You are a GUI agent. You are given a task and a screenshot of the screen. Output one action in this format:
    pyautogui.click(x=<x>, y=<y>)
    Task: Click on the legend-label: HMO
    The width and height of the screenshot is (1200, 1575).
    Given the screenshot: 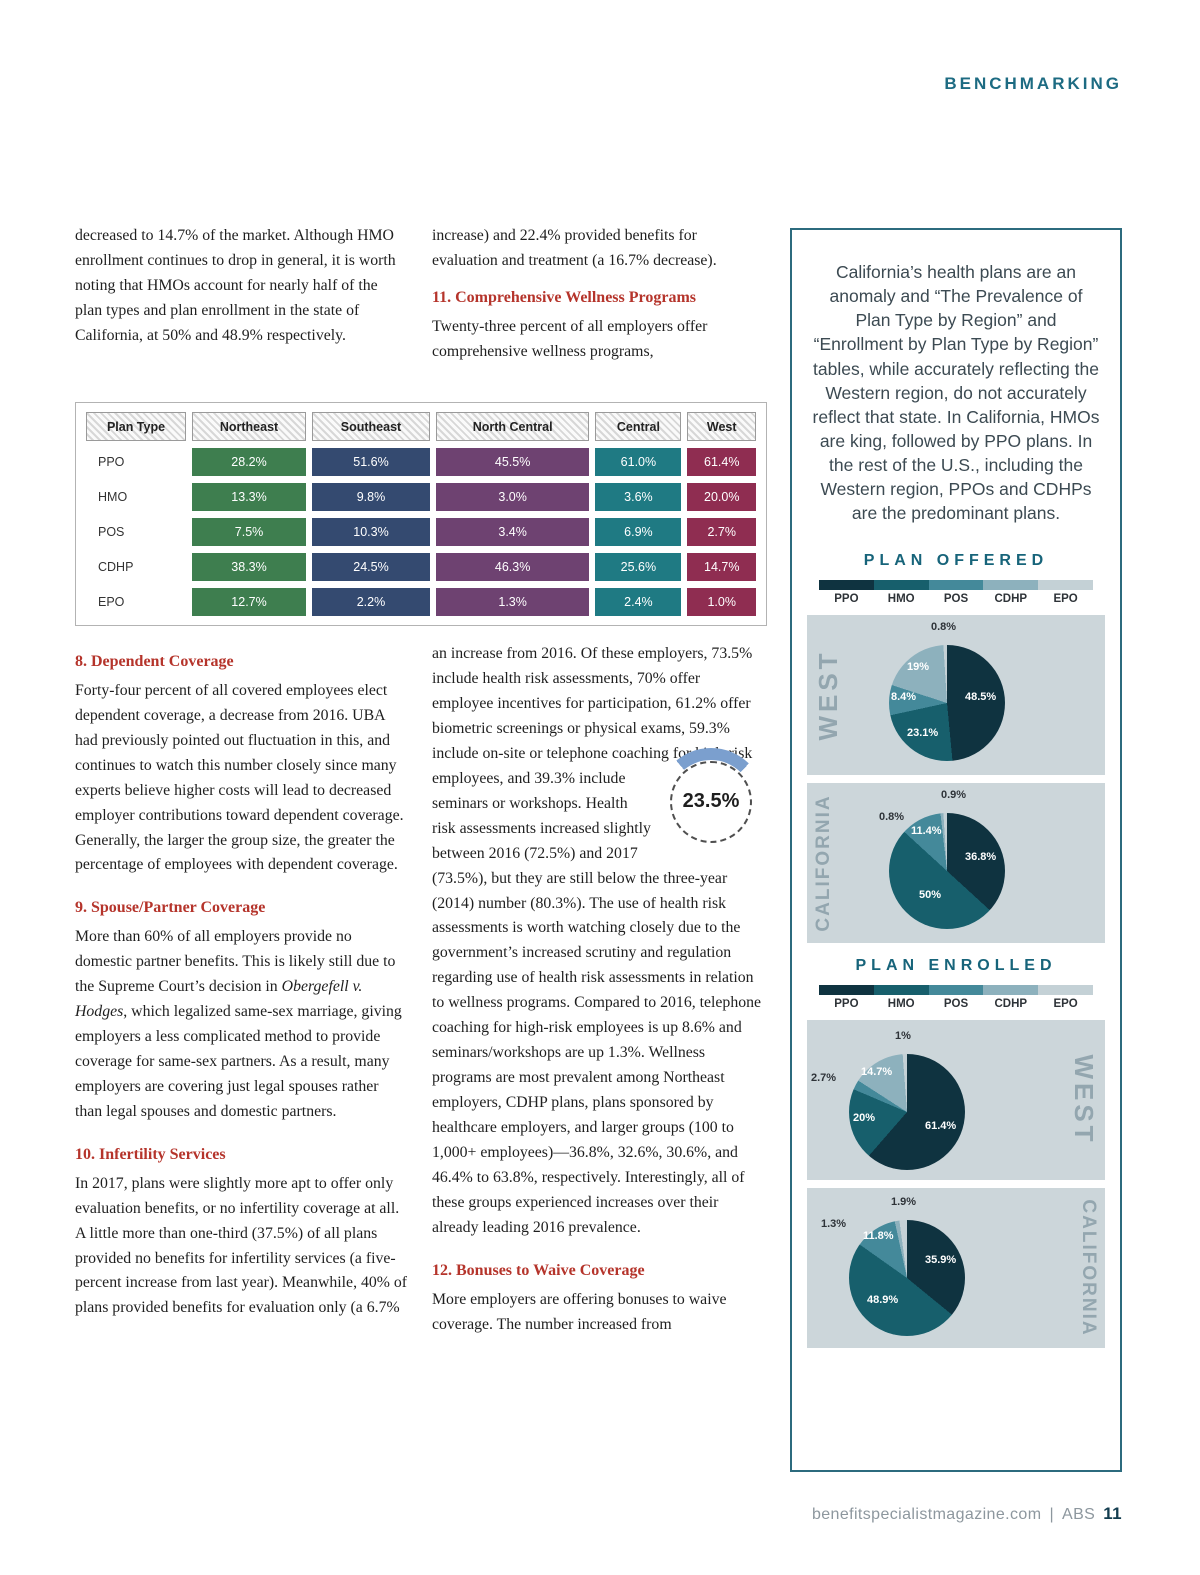 What is the action you would take?
    pyautogui.click(x=901, y=1003)
    